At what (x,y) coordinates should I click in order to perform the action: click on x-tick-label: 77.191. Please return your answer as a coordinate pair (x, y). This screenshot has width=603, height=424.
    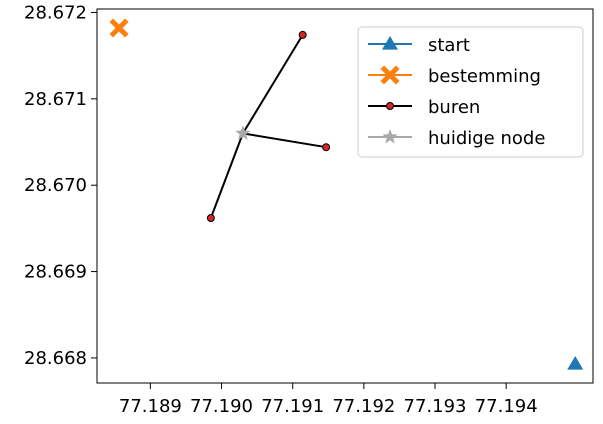
    Looking at the image, I should click on (292, 406).